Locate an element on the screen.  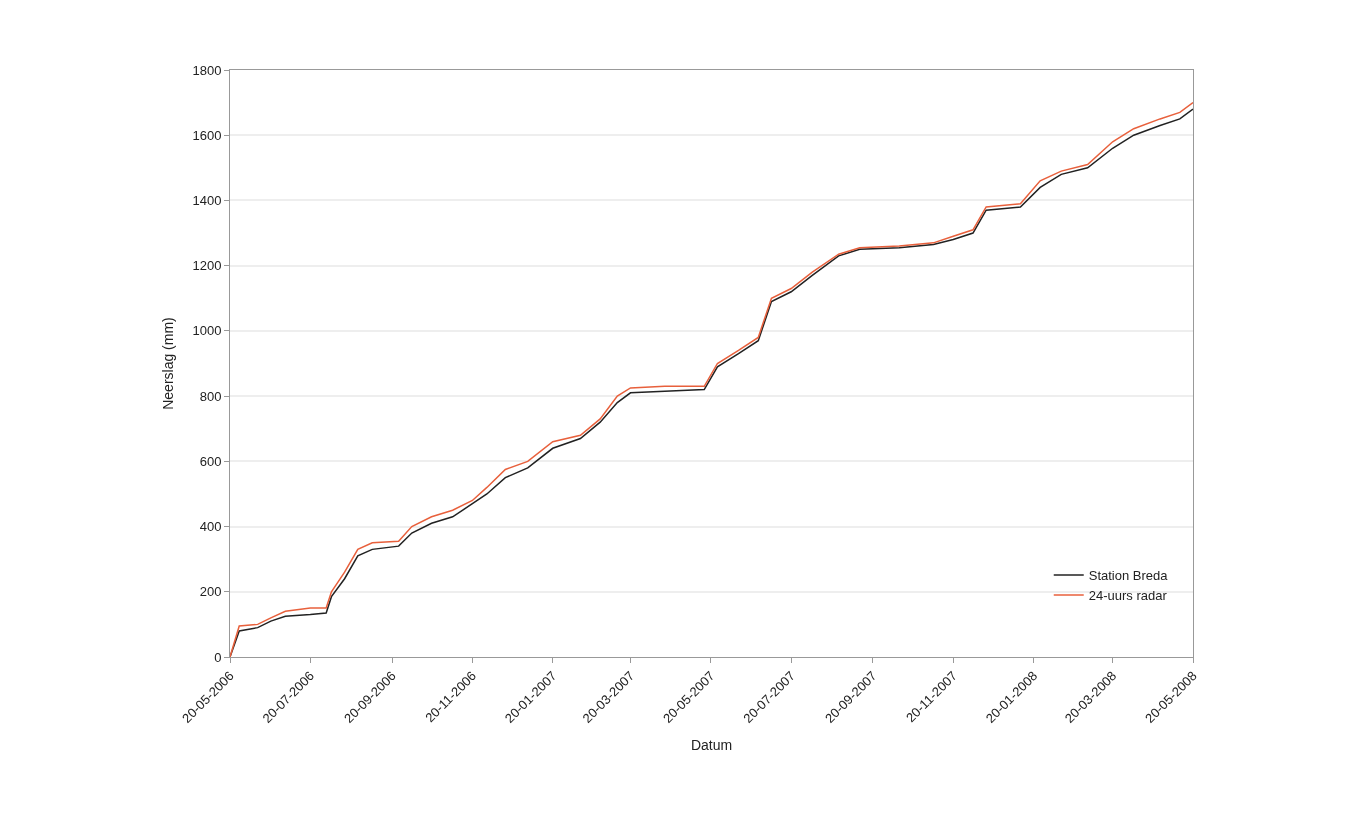
y-tick-label: 400 is located at coordinates (210, 527).